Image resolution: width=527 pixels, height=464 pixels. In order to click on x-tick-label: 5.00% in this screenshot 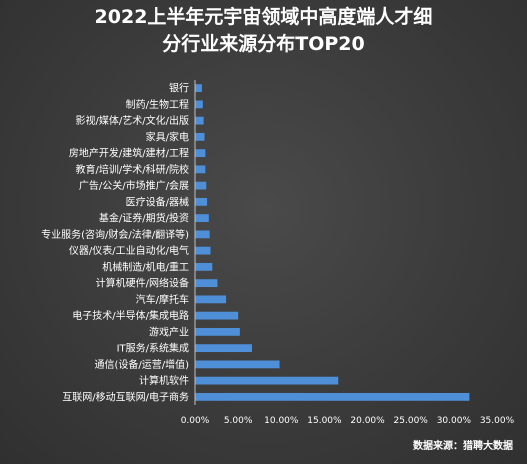, I will do `click(238, 421)`.